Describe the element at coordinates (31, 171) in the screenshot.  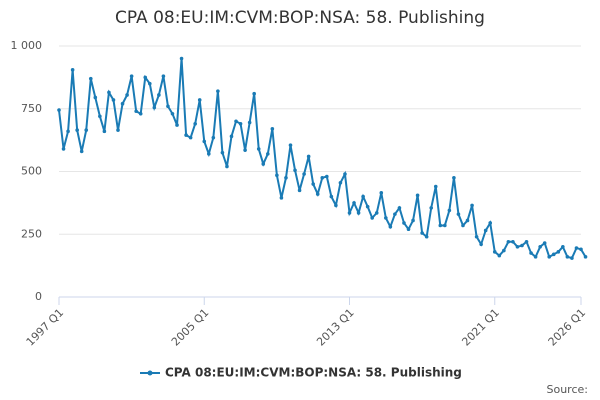
I see `y-tick-label: 500` at that location.